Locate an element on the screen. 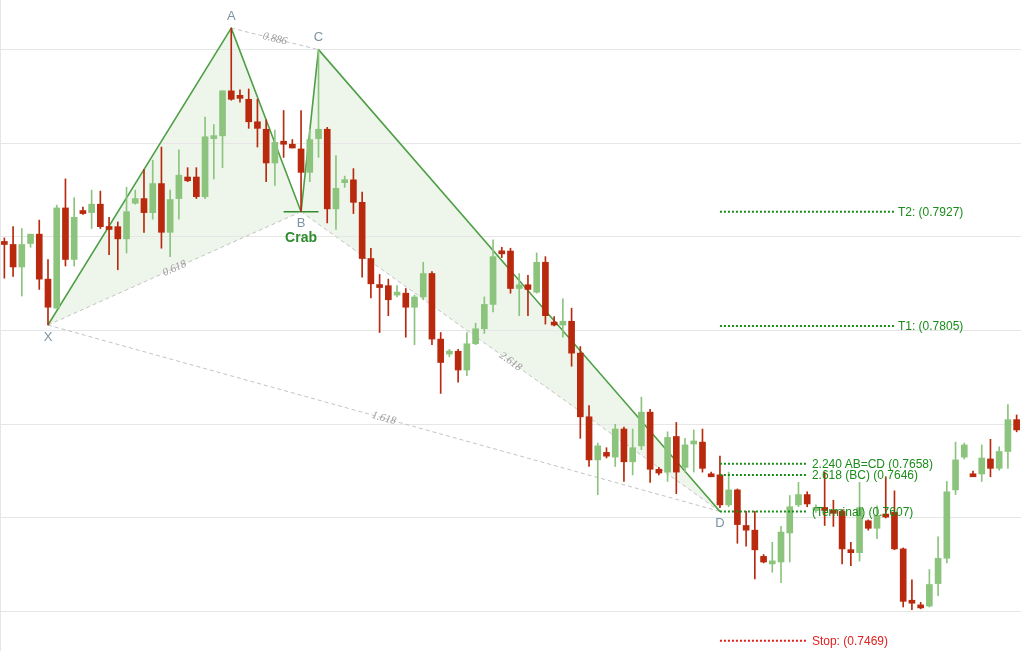 This screenshot has height=651, width=1021. data-label: B is located at coordinates (301, 223).